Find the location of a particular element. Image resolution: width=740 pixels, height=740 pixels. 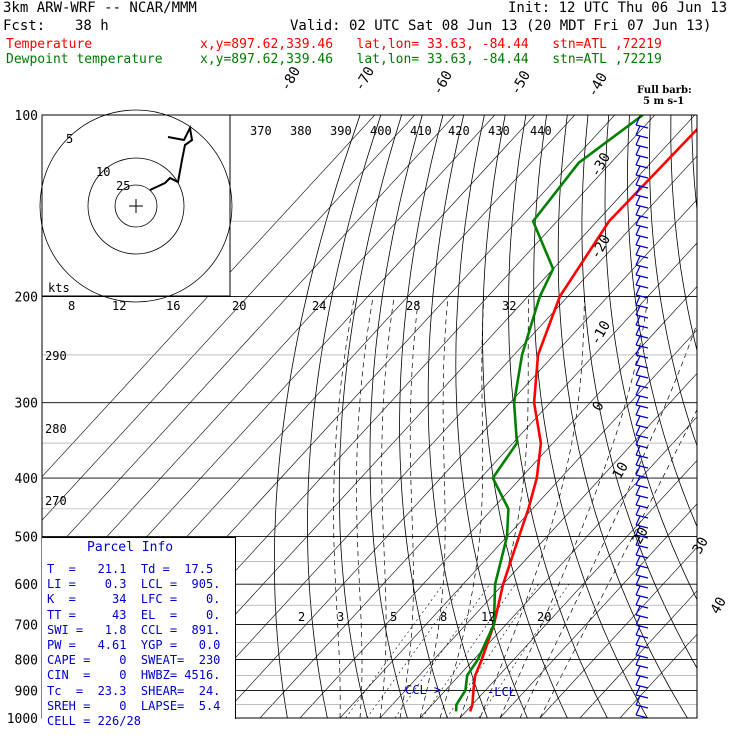

theta-label: 270 is located at coordinates (56, 501).